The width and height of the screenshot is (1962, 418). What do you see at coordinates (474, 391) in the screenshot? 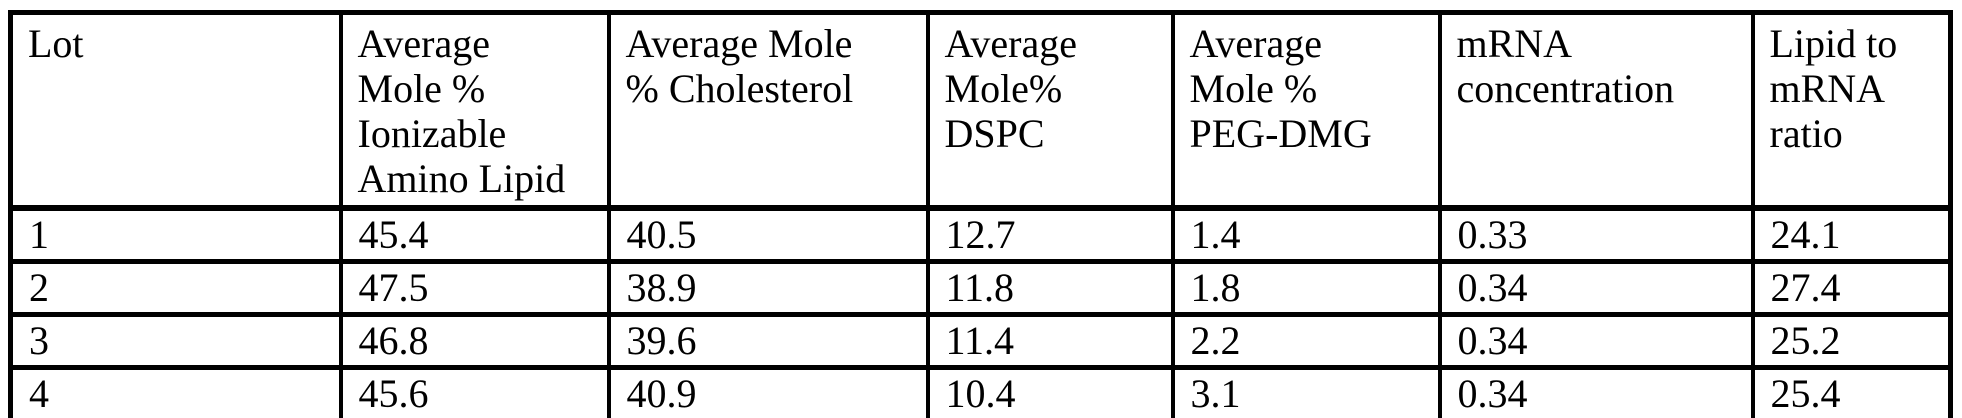
I see `cell-ionizable-amino-lipid: 45.6` at bounding box center [474, 391].